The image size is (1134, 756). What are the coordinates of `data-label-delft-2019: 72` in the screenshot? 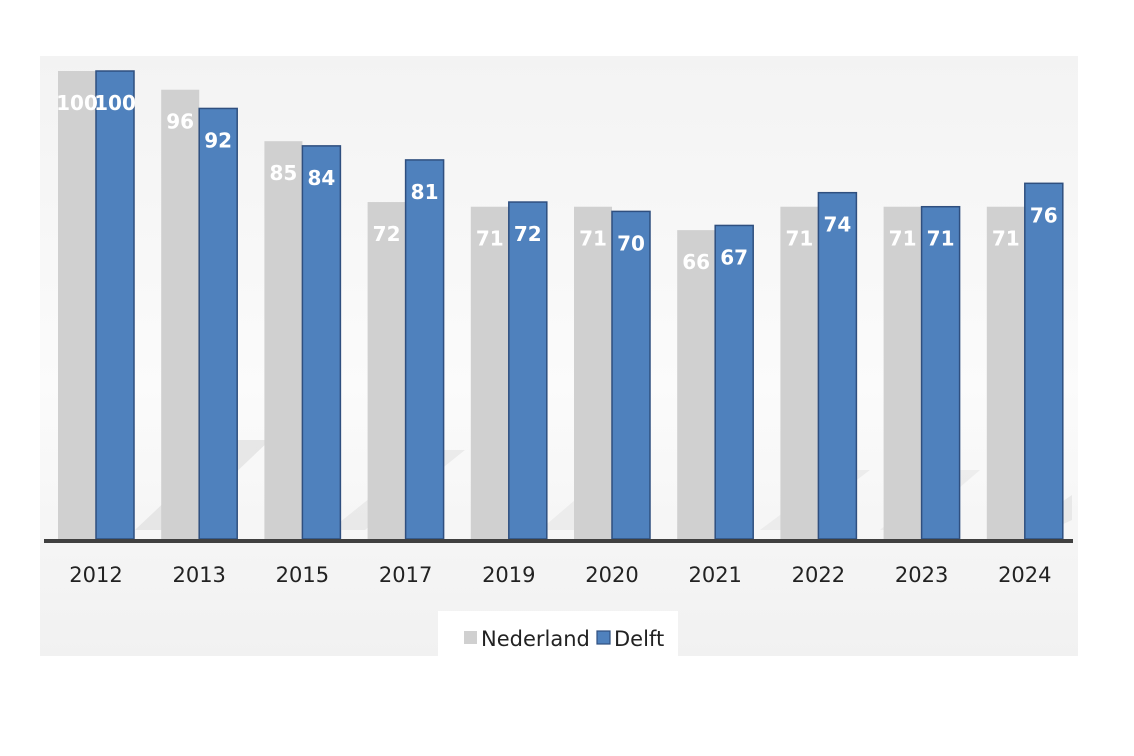 It's located at (528, 234).